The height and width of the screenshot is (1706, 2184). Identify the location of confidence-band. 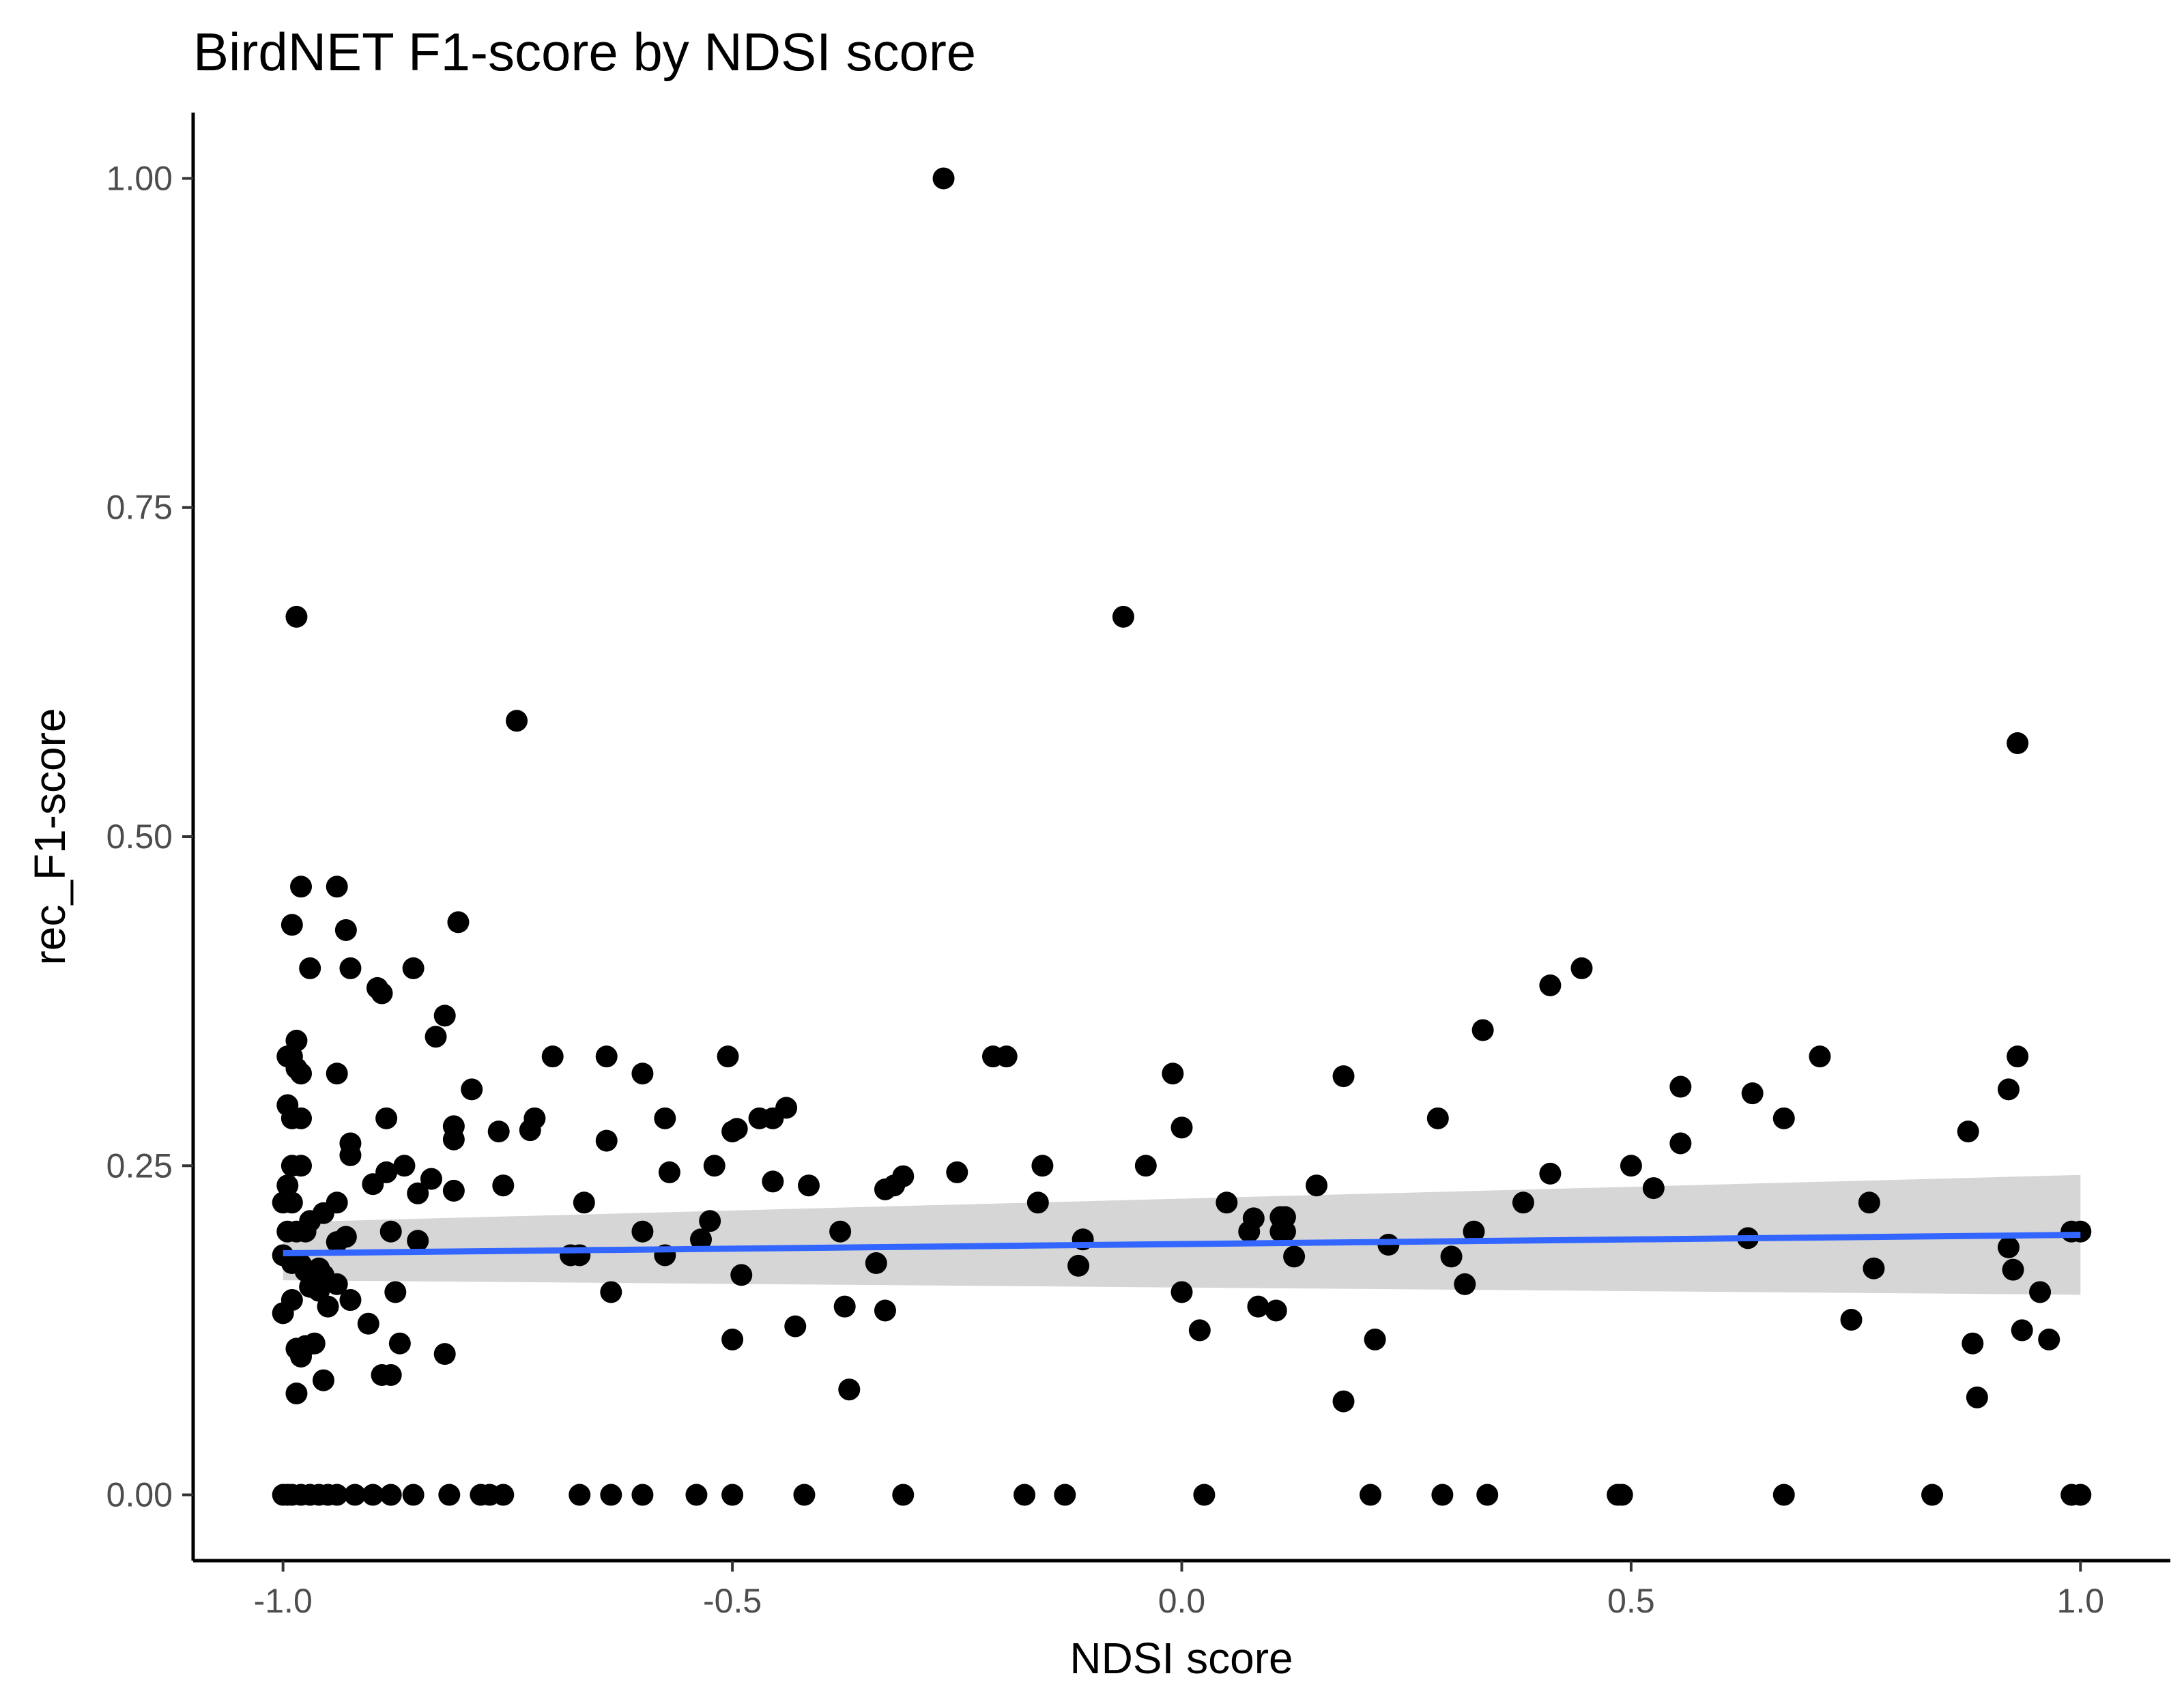
(1182, 1235).